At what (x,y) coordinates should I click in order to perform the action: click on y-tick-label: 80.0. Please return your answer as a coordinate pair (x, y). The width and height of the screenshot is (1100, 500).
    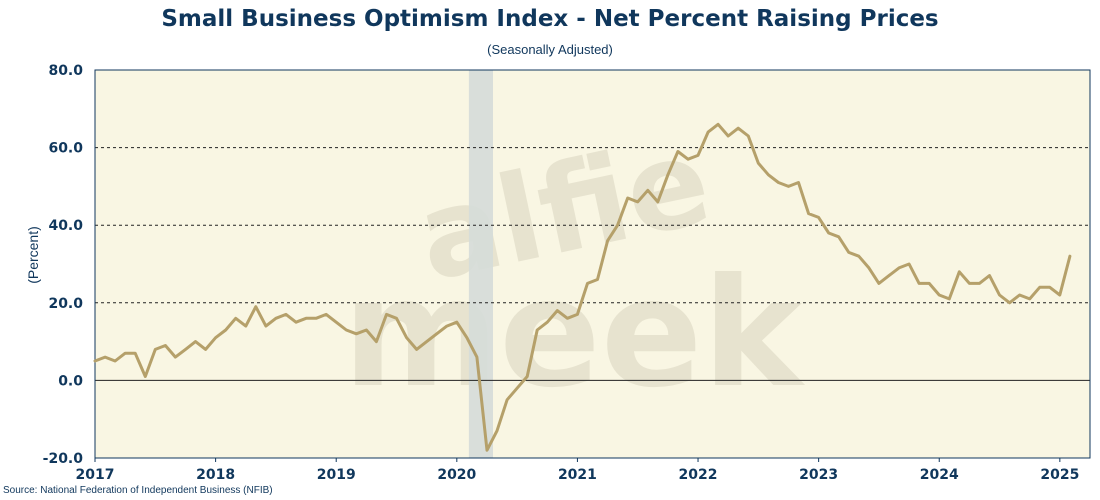
    Looking at the image, I should click on (65, 71).